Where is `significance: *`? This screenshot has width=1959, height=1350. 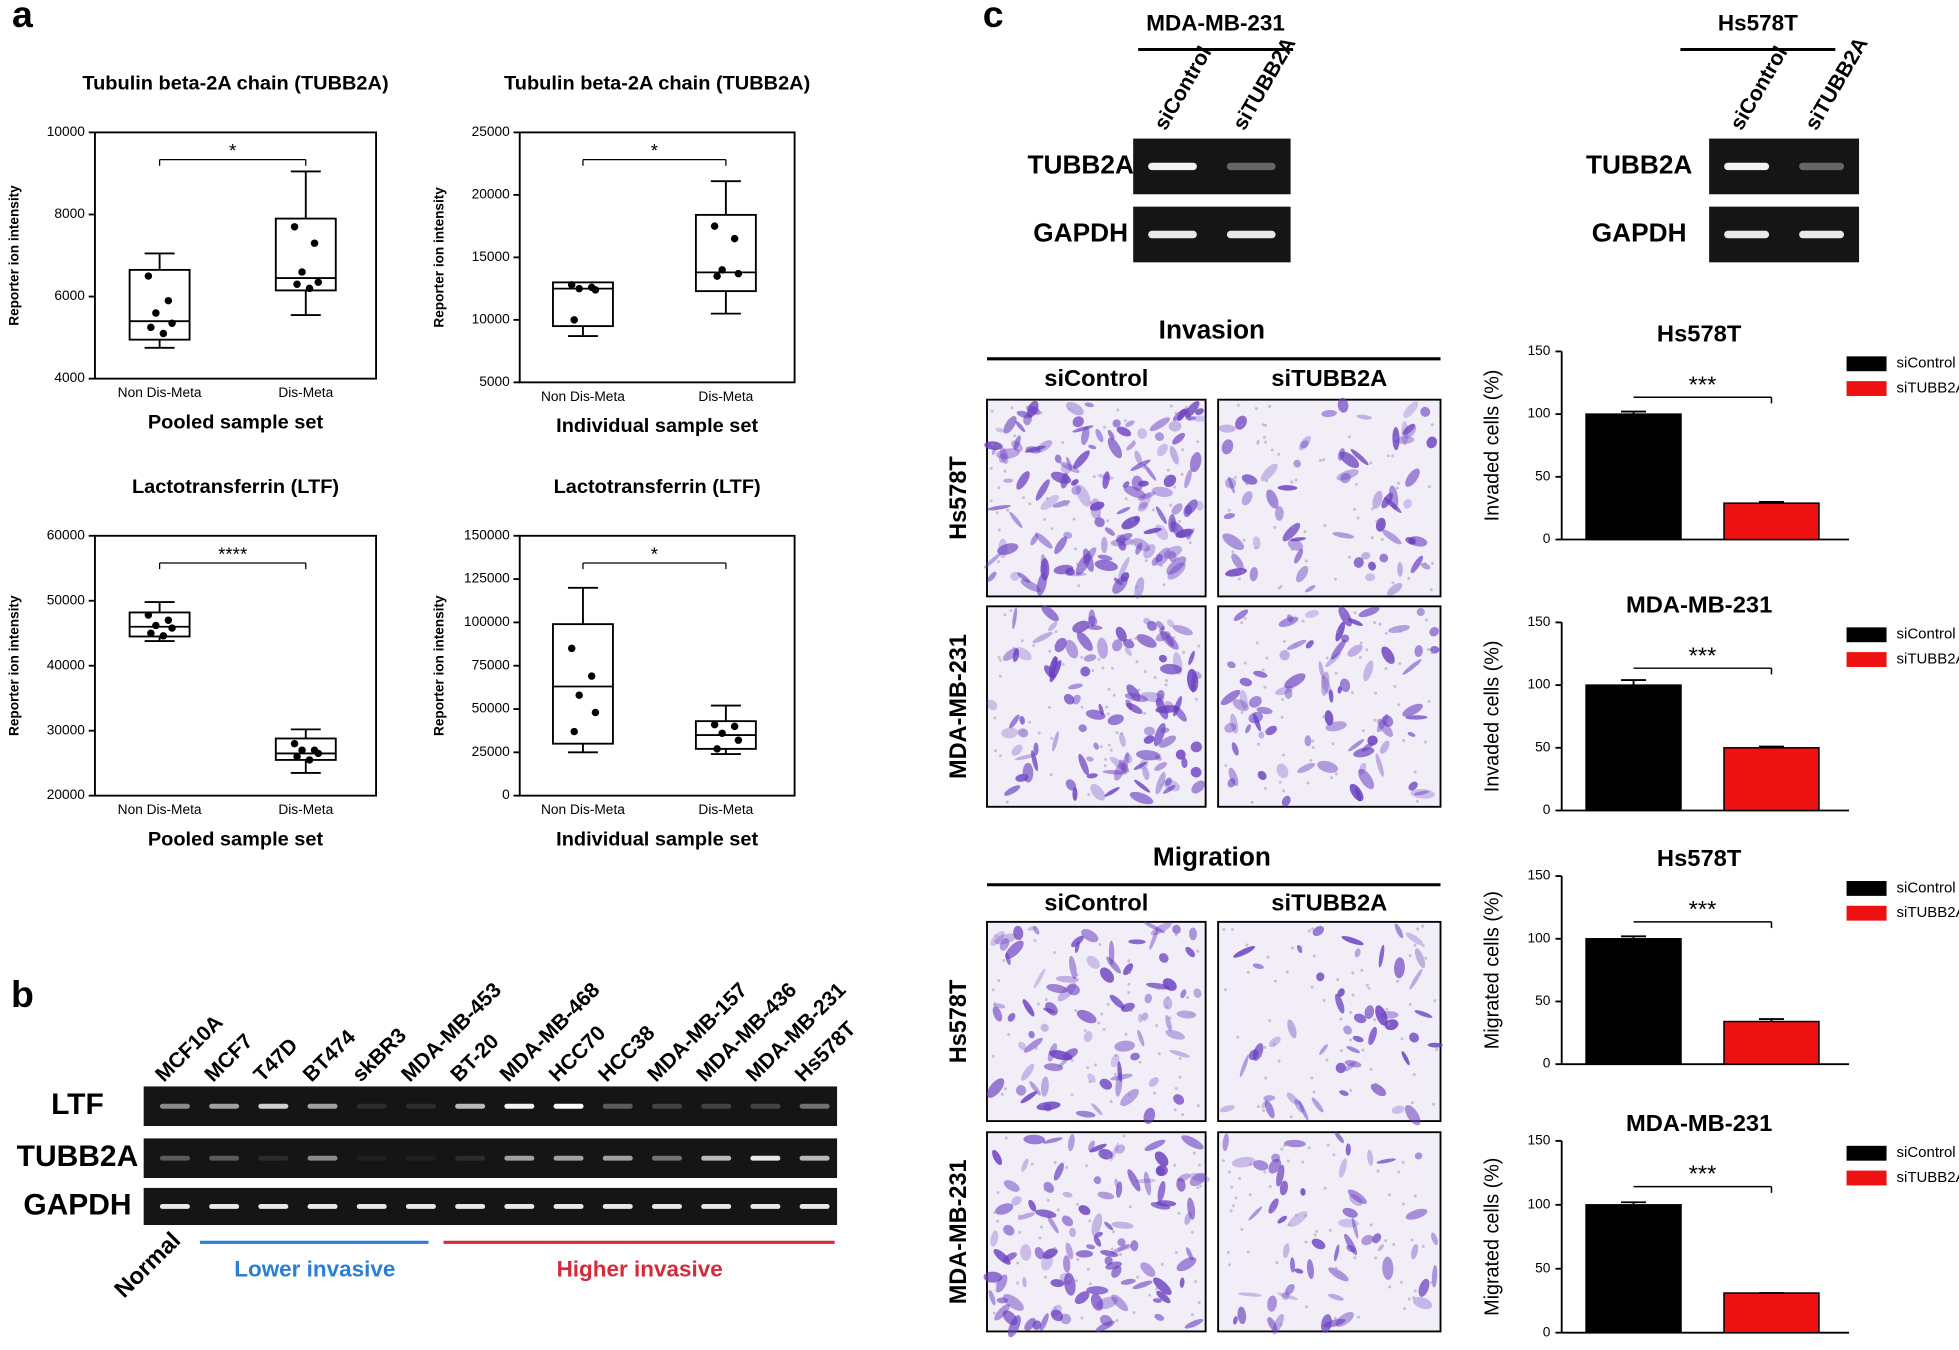
significance: * is located at coordinates (654, 554).